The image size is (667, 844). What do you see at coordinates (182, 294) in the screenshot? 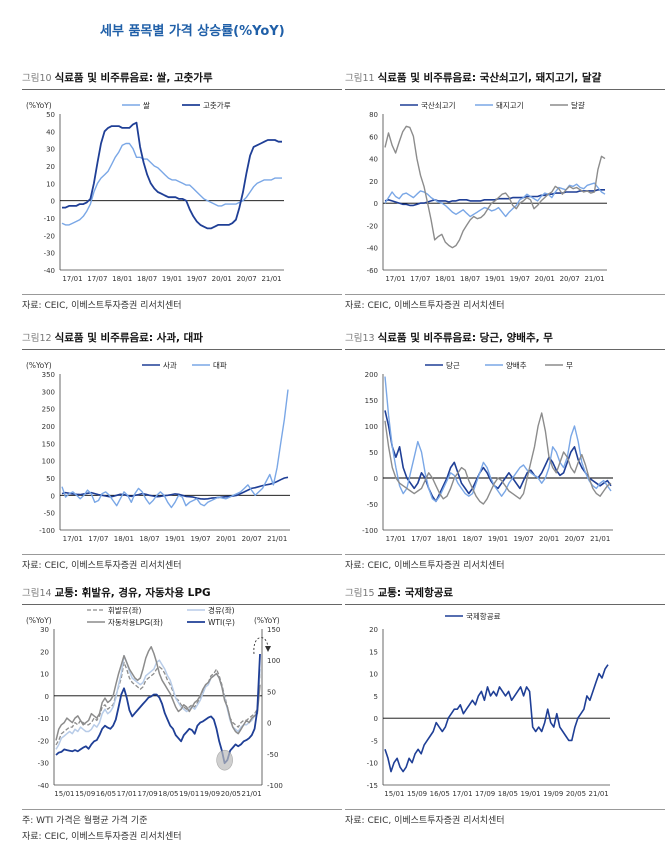
I see `bottom-rule` at bounding box center [182, 294].